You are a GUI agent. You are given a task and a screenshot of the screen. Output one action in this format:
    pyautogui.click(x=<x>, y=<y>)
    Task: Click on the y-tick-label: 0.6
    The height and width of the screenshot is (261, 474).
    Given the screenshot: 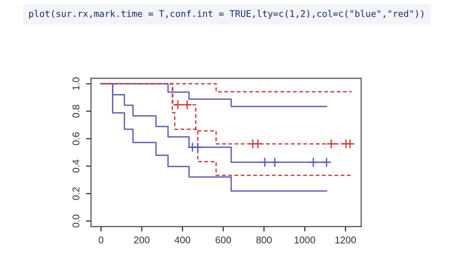 What is the action you would take?
    pyautogui.click(x=76, y=139)
    